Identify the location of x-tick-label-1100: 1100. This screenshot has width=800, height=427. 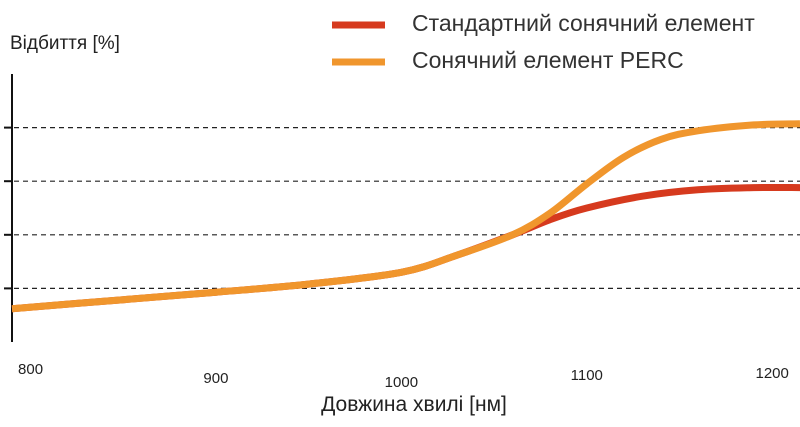
(587, 375).